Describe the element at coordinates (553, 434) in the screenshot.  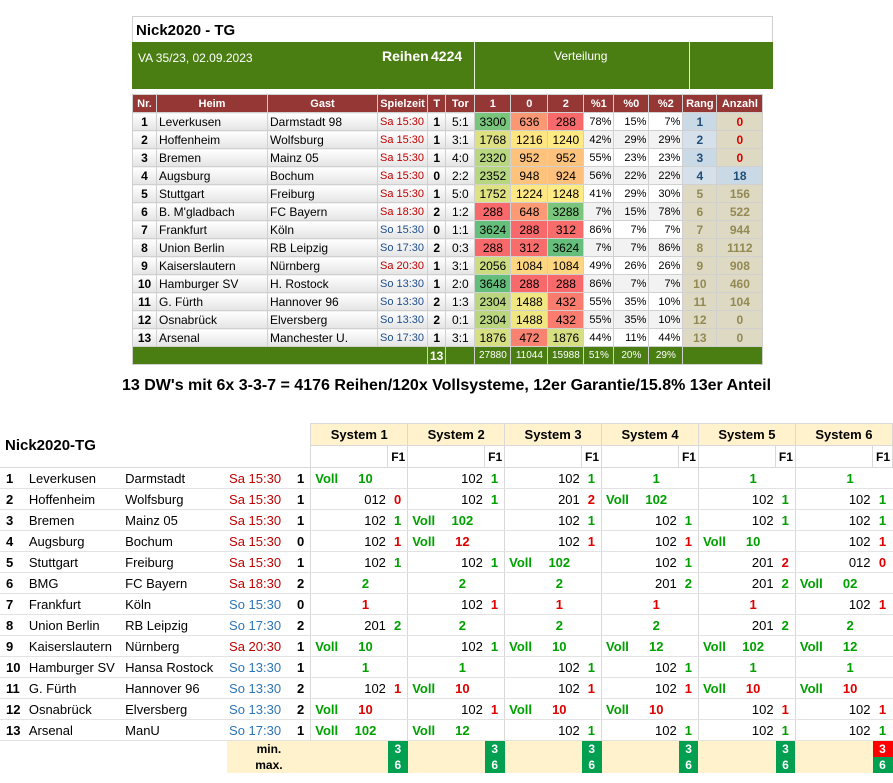
I see `system-header: System 3` at that location.